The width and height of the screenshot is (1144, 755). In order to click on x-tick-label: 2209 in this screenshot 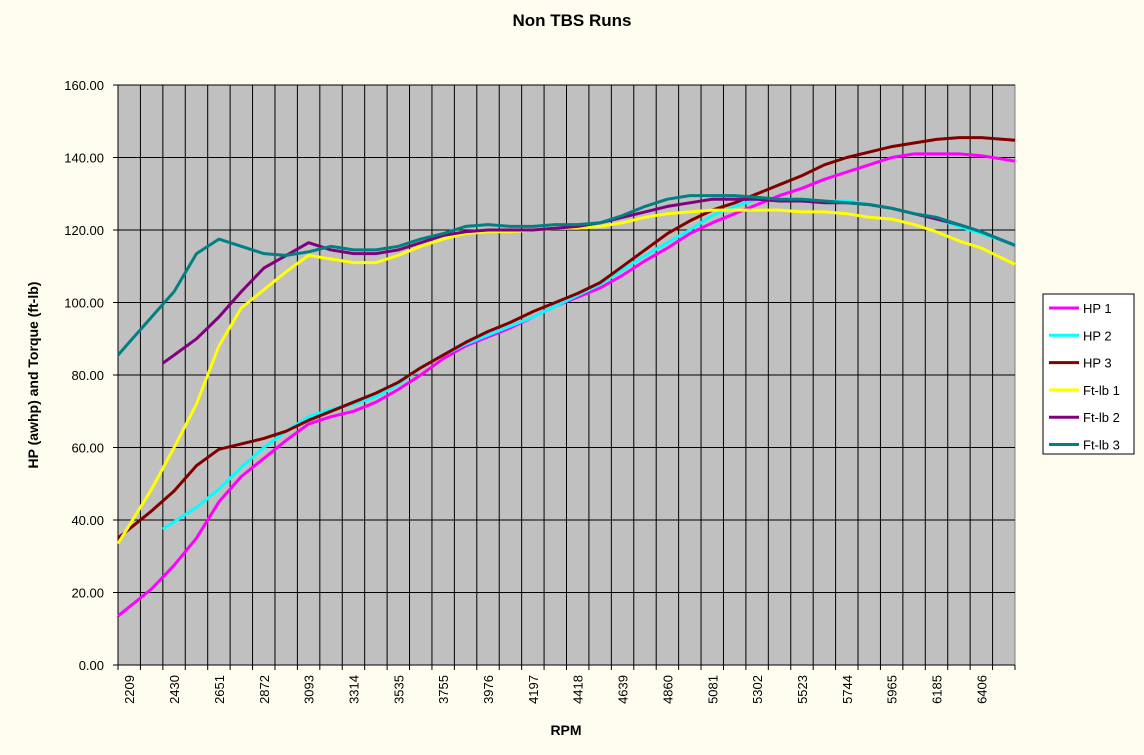, I will do `click(129, 689)`.